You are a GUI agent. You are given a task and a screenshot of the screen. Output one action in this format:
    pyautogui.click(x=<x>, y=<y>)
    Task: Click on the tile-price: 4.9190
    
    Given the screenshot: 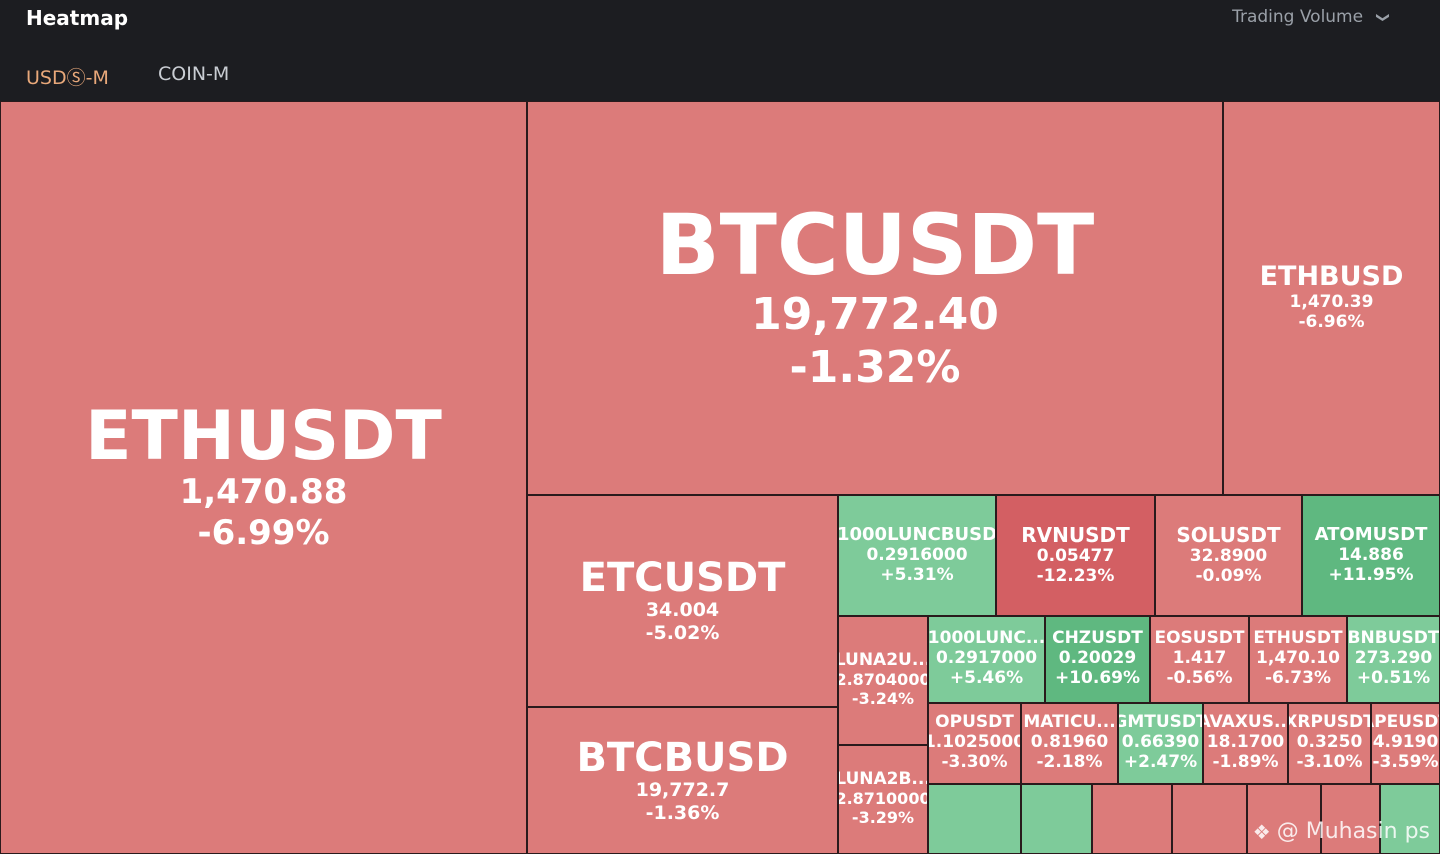 What is the action you would take?
    pyautogui.click(x=1405, y=742)
    